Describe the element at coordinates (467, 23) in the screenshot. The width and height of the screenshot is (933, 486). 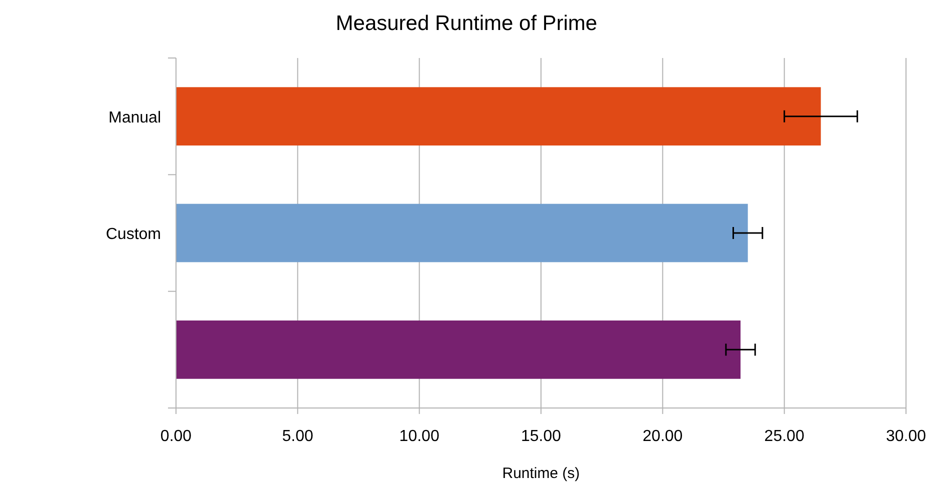
I see `chart-title: Measured Runtime of Prime` at that location.